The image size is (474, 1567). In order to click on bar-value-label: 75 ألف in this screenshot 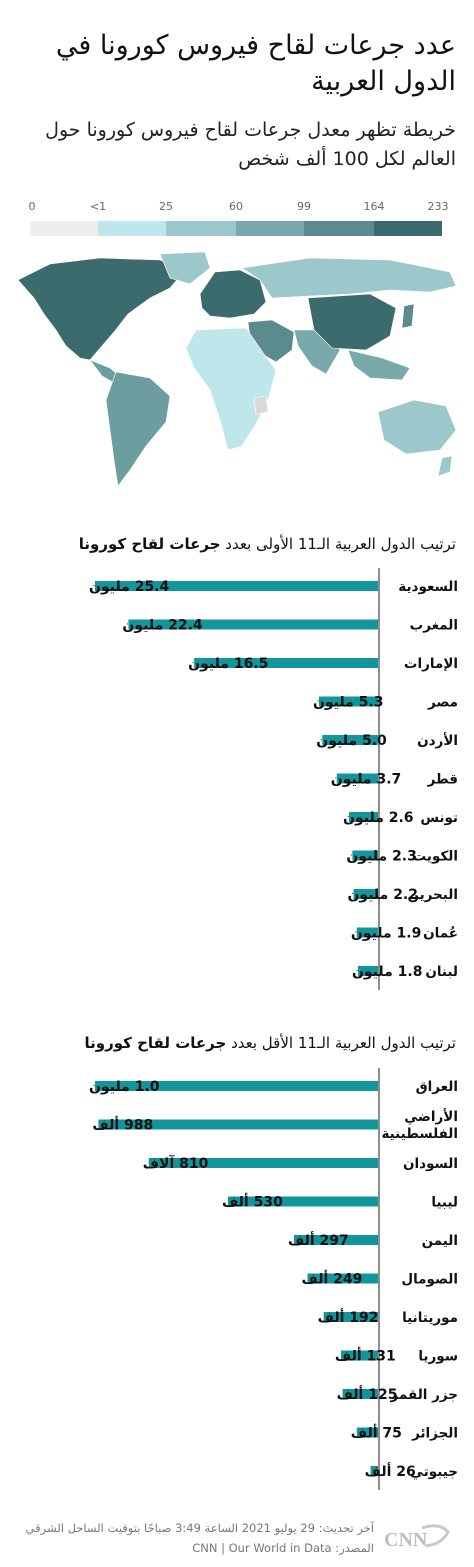, I will do `click(376, 1433)`.